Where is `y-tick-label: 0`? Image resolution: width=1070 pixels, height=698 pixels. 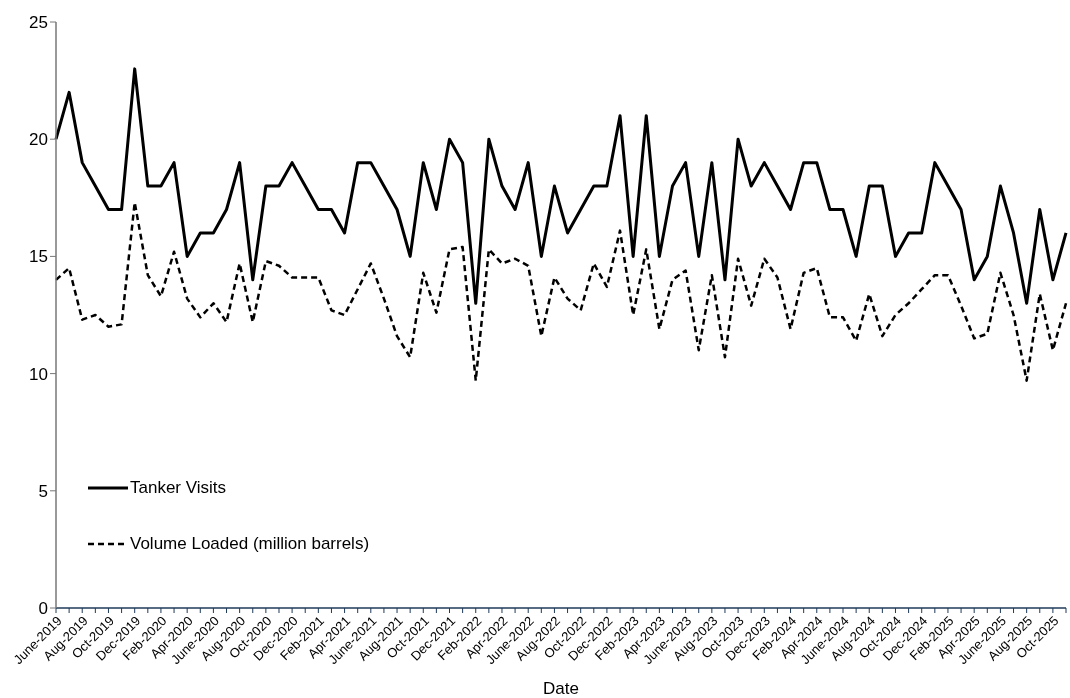 y-tick-label: 0 is located at coordinates (43, 609).